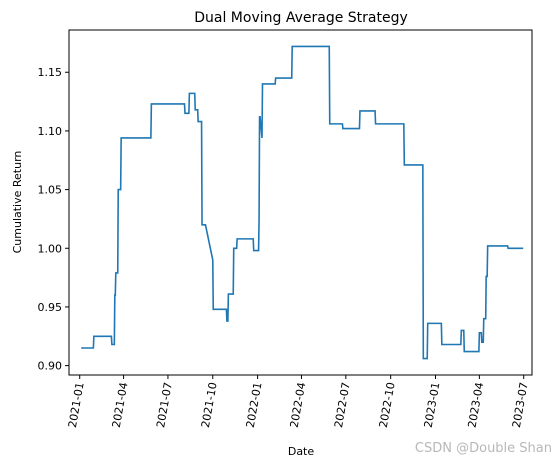 Image resolution: width=555 pixels, height=462 pixels. Describe the element at coordinates (476, 405) in the screenshot. I see `x-tick-label: 2023-04` at that location.